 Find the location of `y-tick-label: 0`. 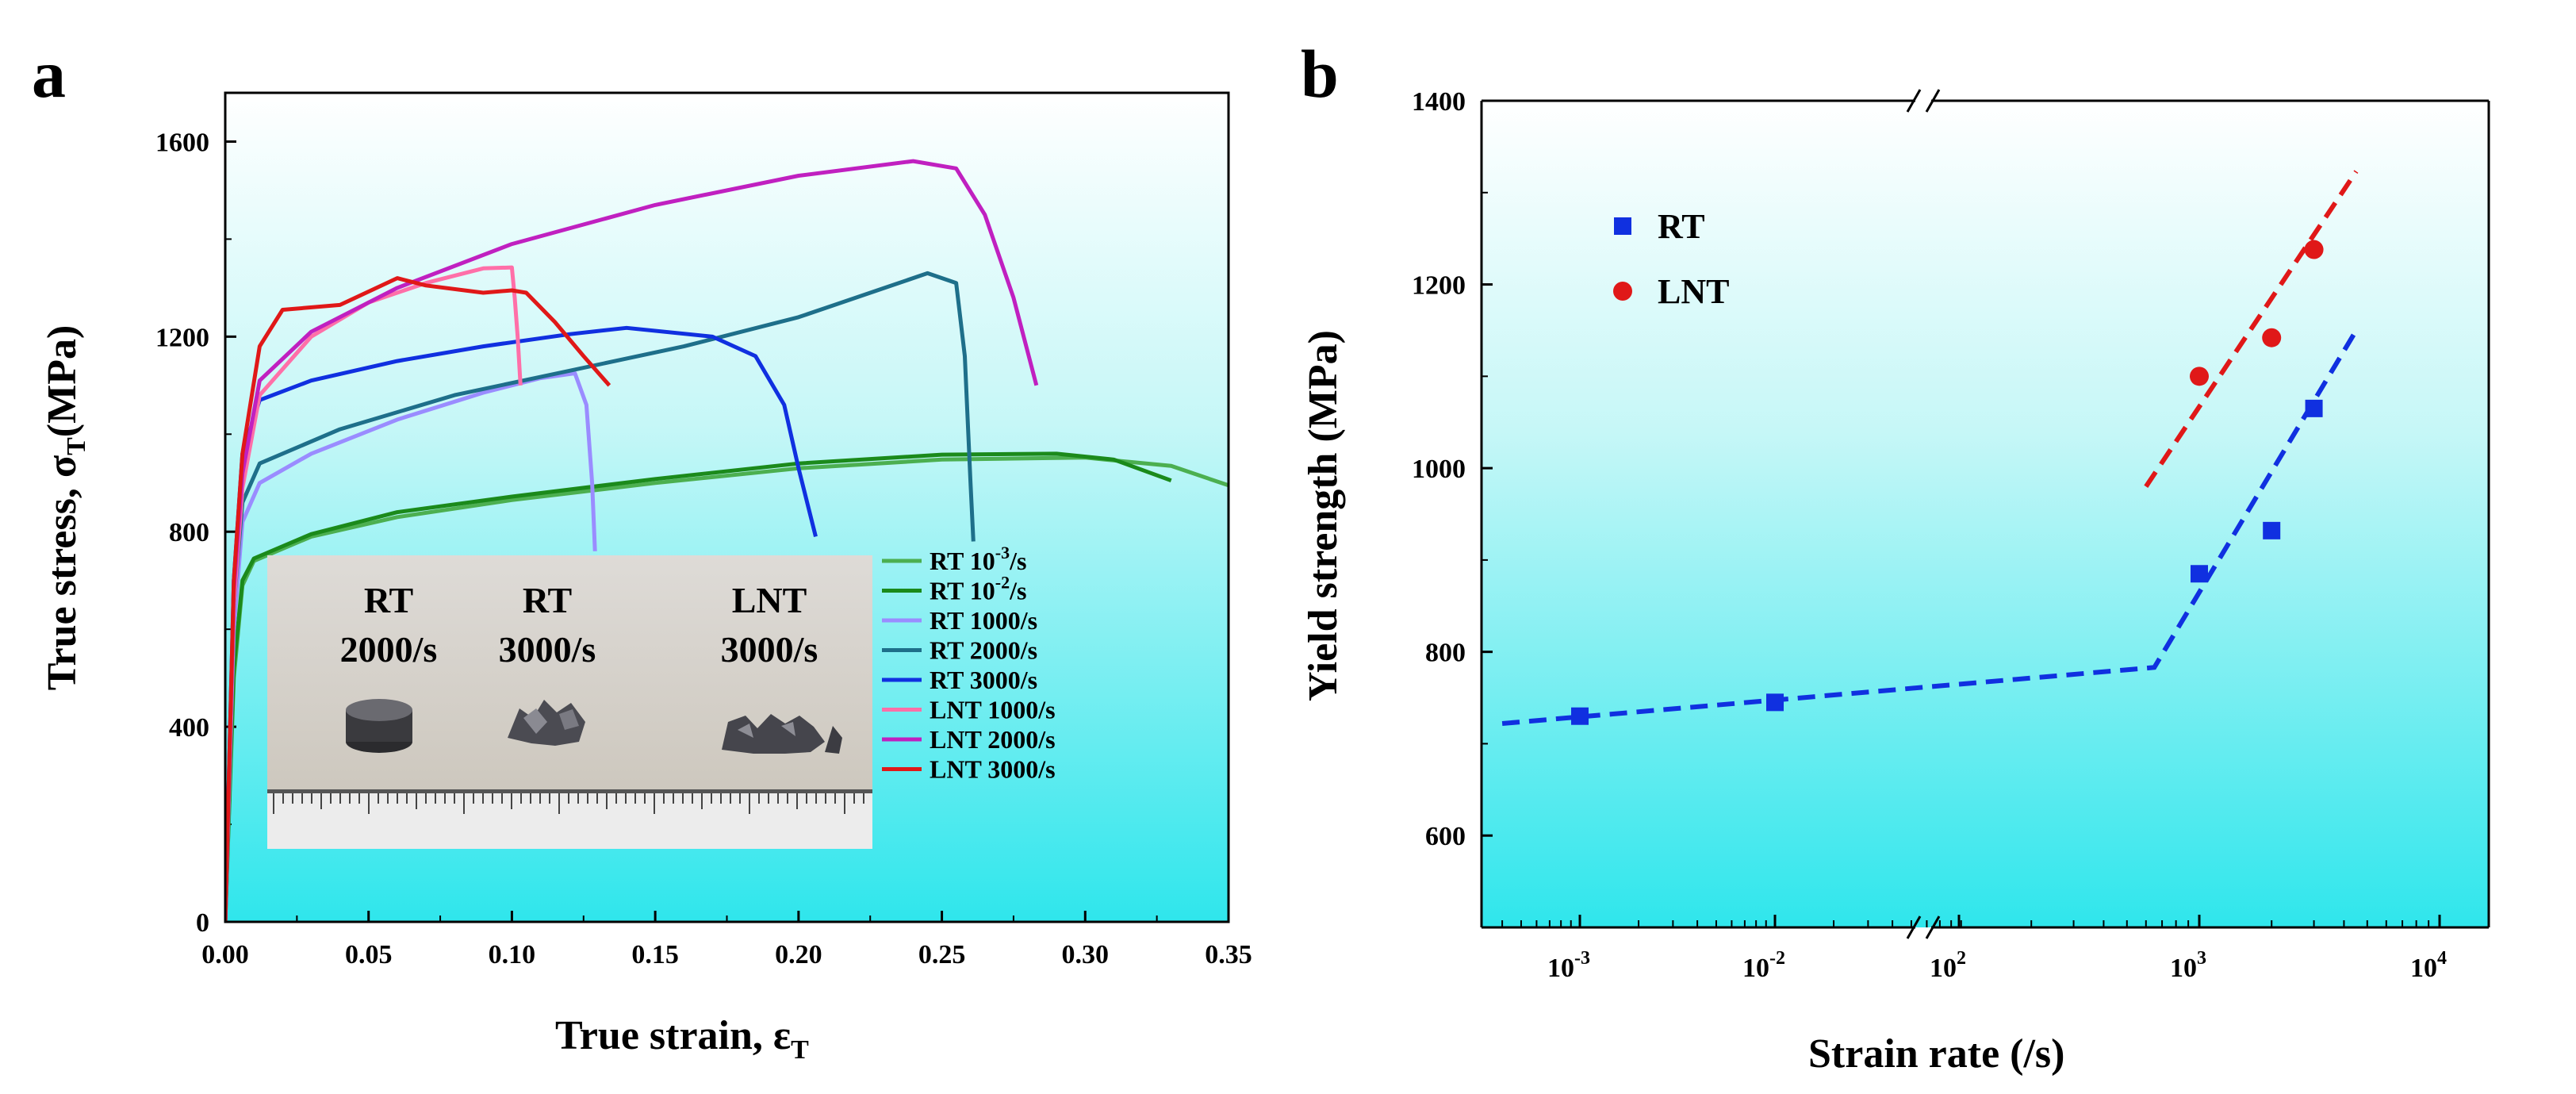

y-tick-label: 0 is located at coordinates (203, 923).